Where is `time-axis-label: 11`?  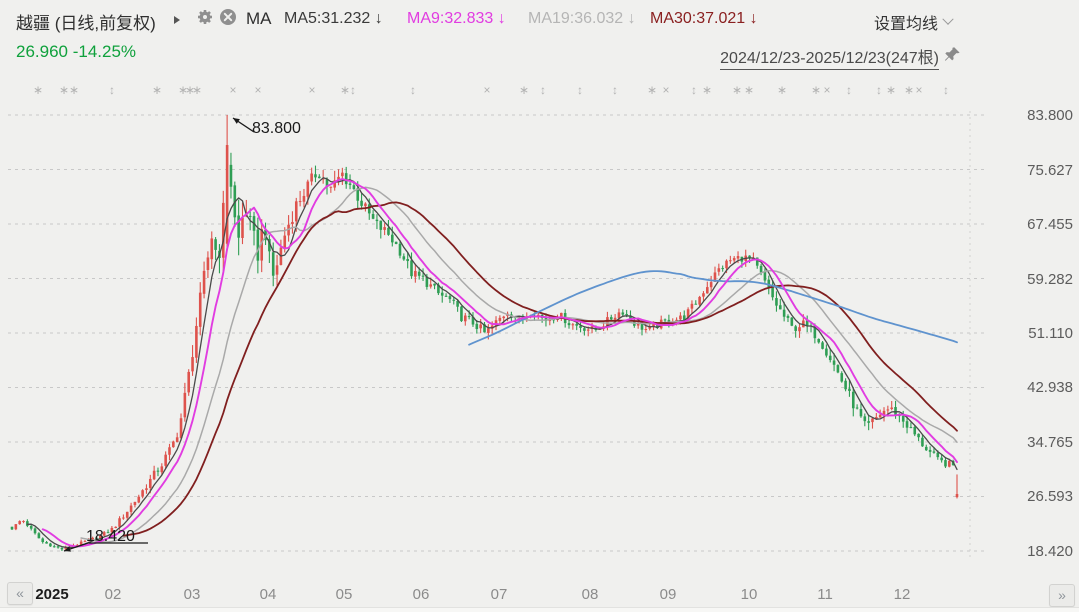 time-axis-label: 11 is located at coordinates (825, 594).